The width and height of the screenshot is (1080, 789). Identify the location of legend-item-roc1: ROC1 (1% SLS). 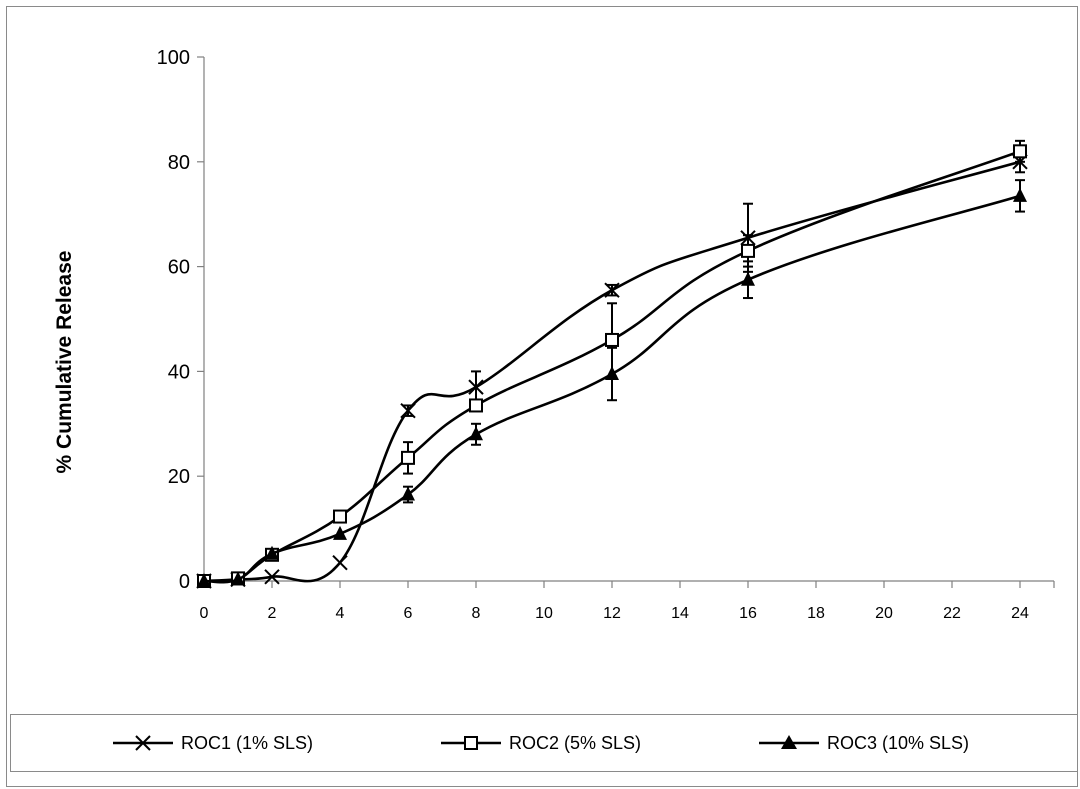
(212, 743).